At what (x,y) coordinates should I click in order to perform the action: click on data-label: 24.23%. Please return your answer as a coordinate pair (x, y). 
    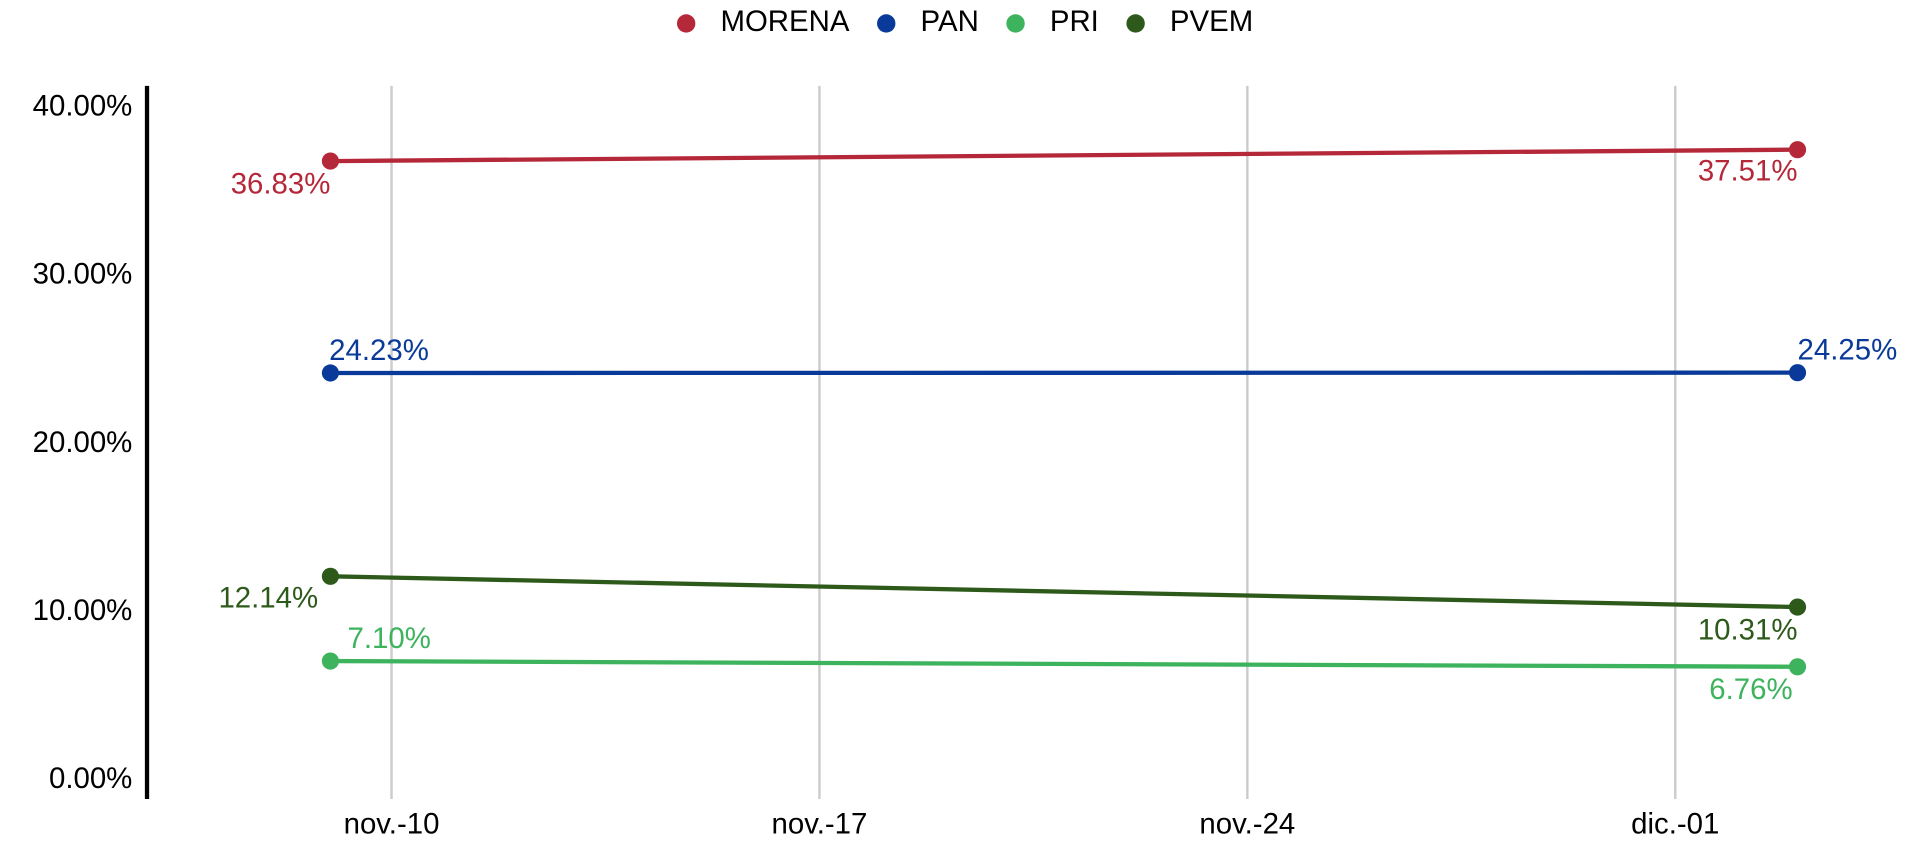
    Looking at the image, I should click on (379, 350).